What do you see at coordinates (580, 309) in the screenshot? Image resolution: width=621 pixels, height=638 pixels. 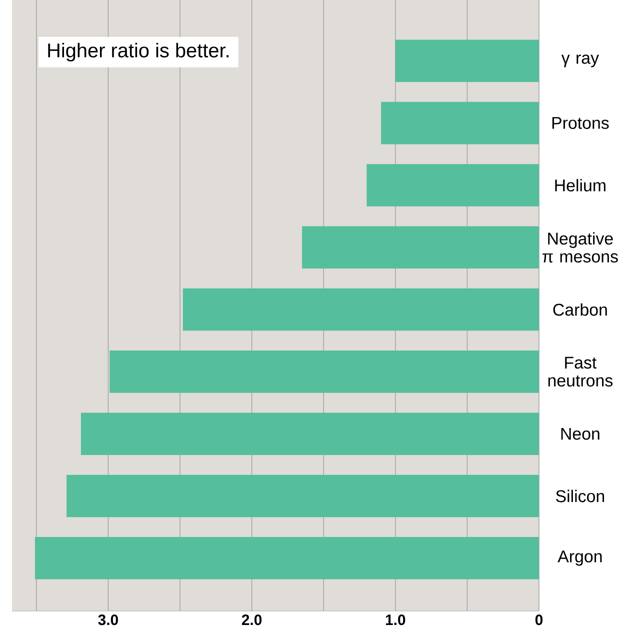 I see `y-tick-label: Carbon` at bounding box center [580, 309].